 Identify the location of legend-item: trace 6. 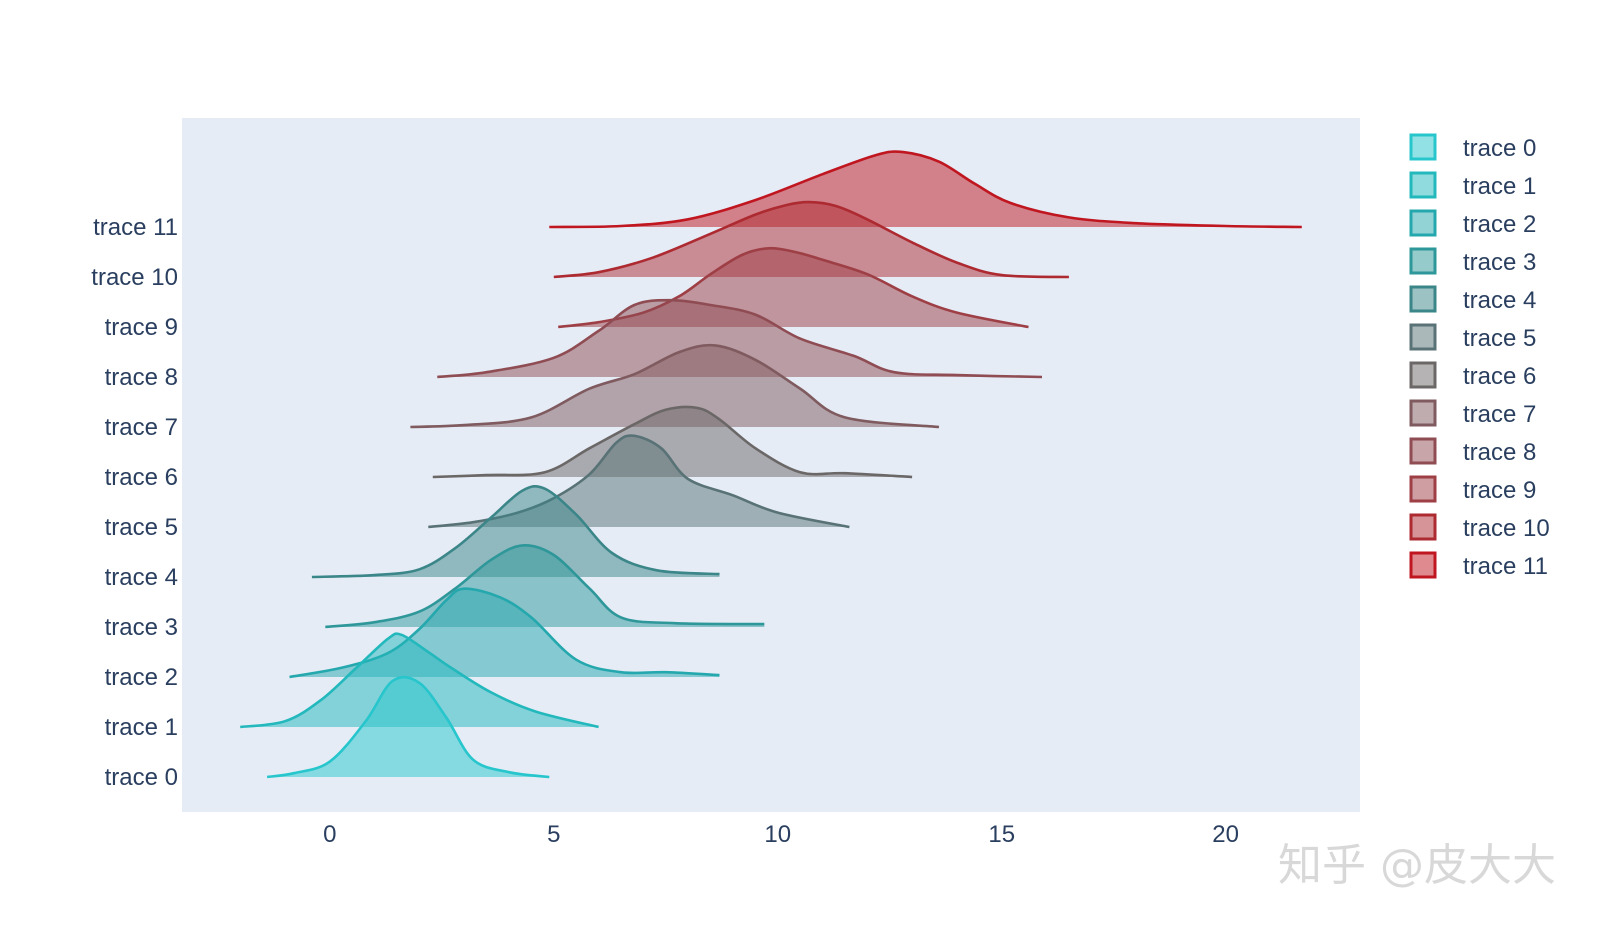
(1472, 375).